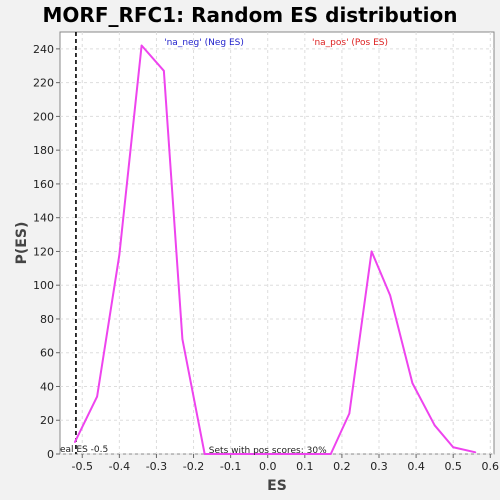 Image resolution: width=500 pixels, height=500 pixels. I want to click on y-axis-label: P(ES), so click(22, 243).